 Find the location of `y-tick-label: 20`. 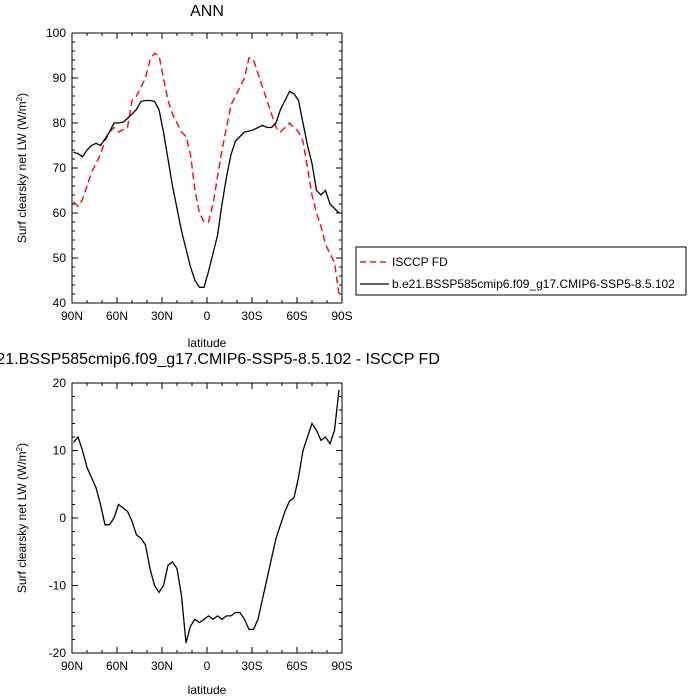

y-tick-label: 20 is located at coordinates (60, 383).